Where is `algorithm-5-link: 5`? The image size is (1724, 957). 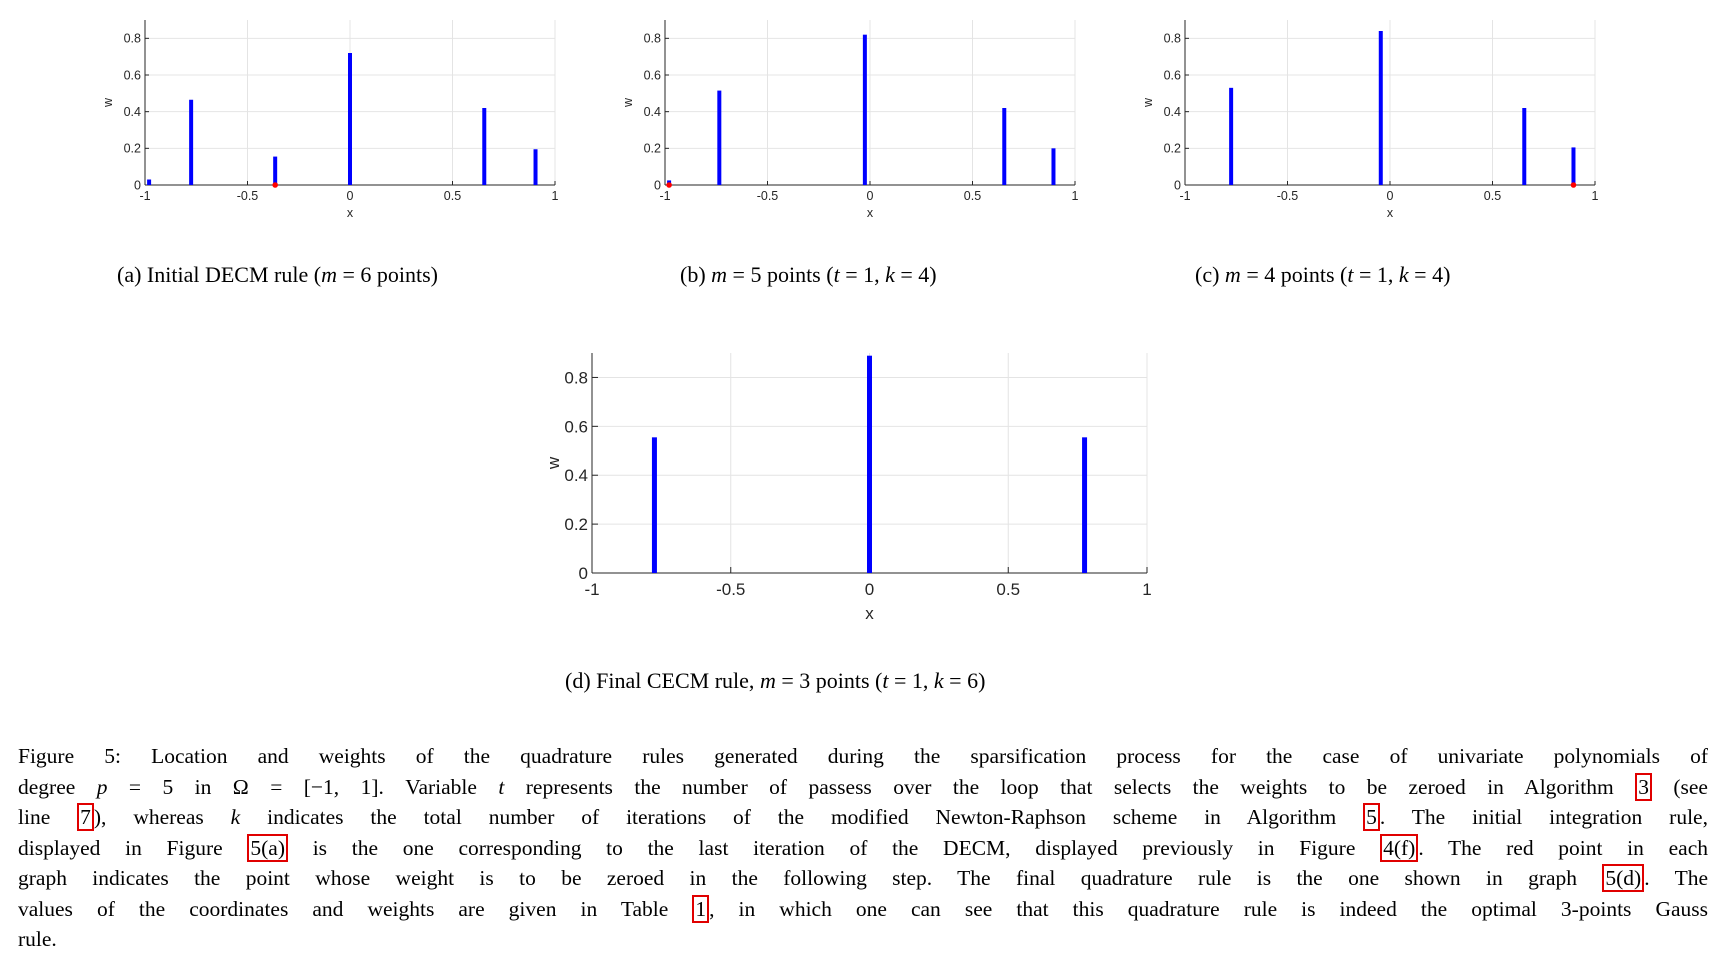 algorithm-5-link: 5 is located at coordinates (1371, 817).